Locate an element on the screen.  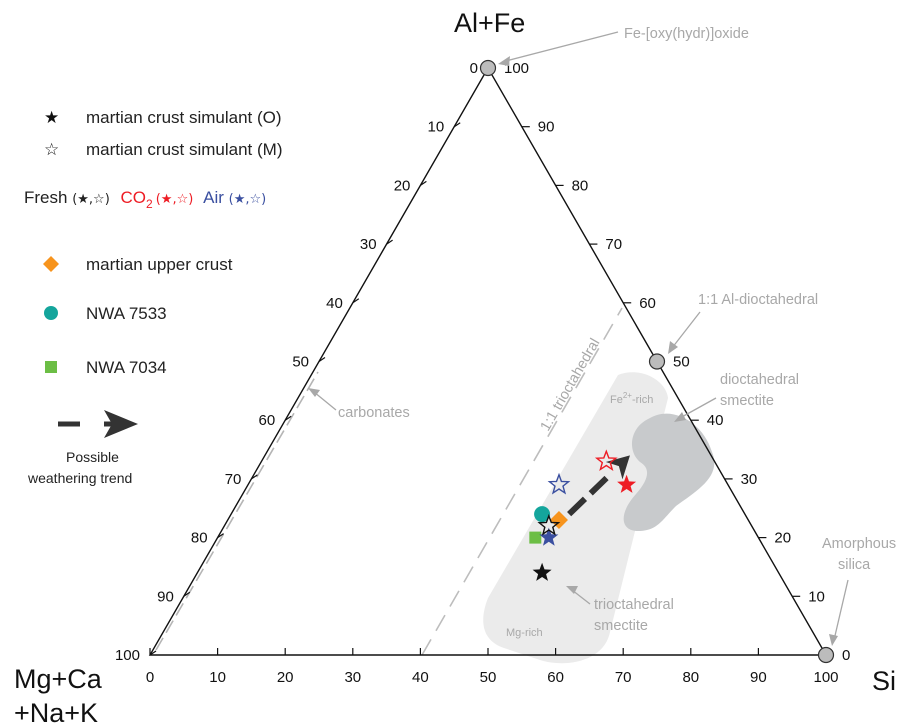
al-dioct-pointer-head is located at coordinates (673, 347).